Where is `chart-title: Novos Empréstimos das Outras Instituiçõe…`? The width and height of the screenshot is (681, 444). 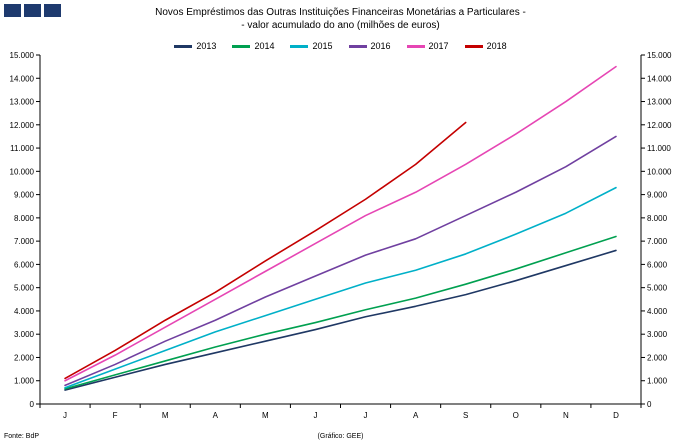
chart-title: Novos Empréstimos das Outras Instituiçõe… is located at coordinates (340, 19).